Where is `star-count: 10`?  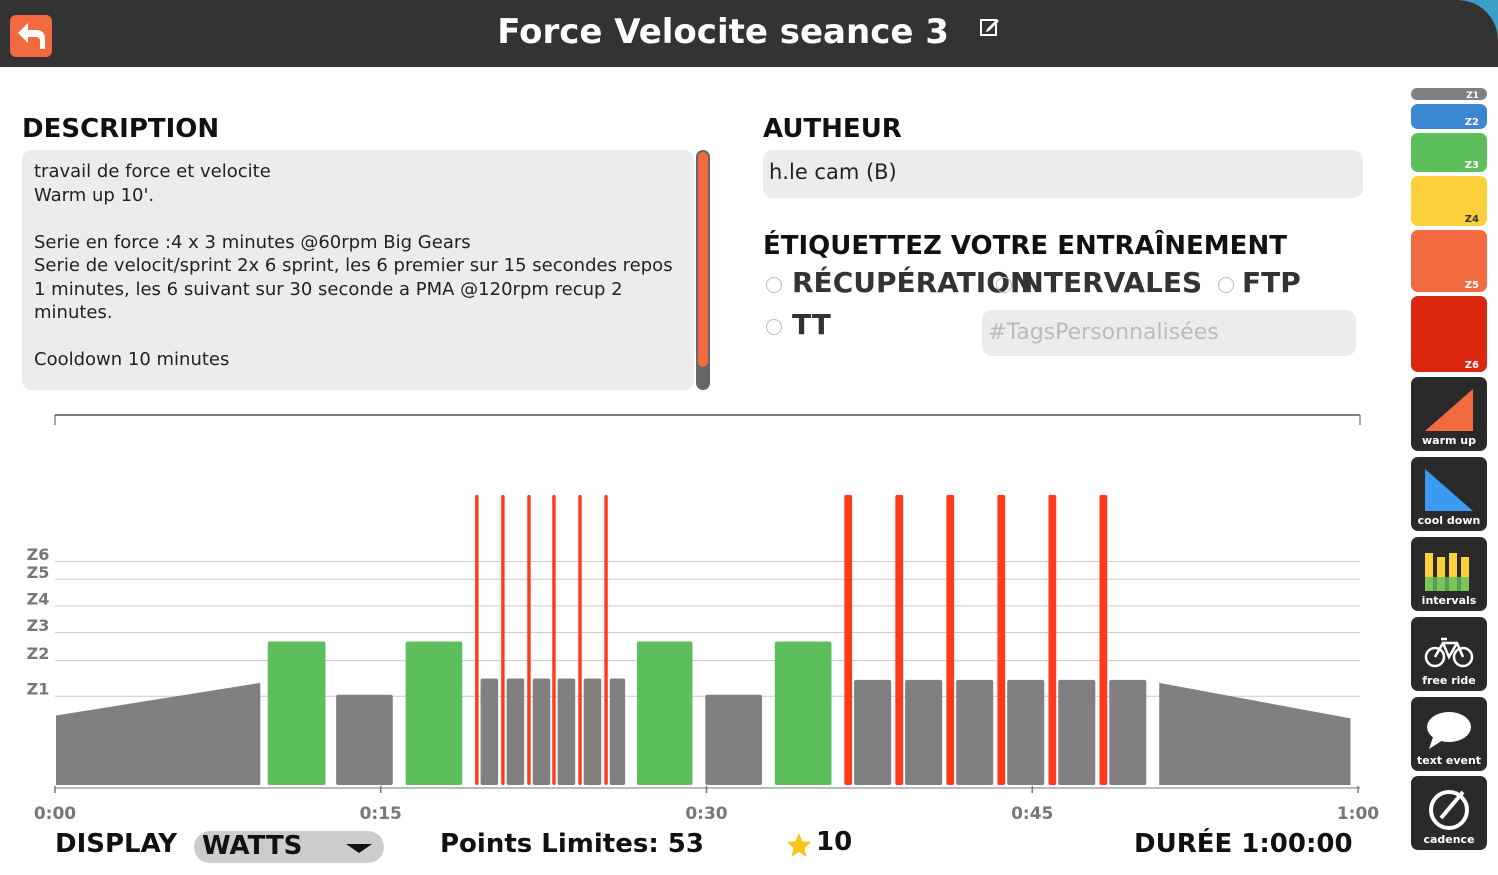
star-count: 10 is located at coordinates (834, 842).